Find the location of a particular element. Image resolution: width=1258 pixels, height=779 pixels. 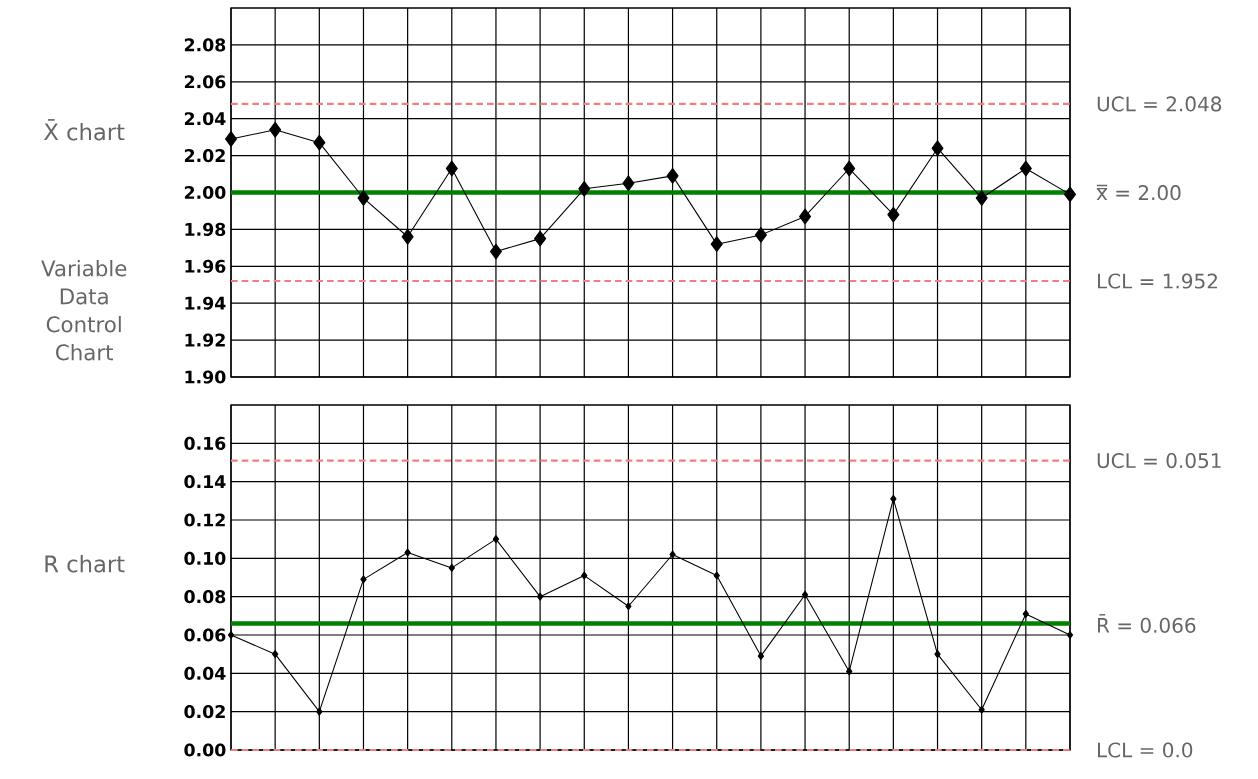

y-tick-label: 1.94 is located at coordinates (205, 303).